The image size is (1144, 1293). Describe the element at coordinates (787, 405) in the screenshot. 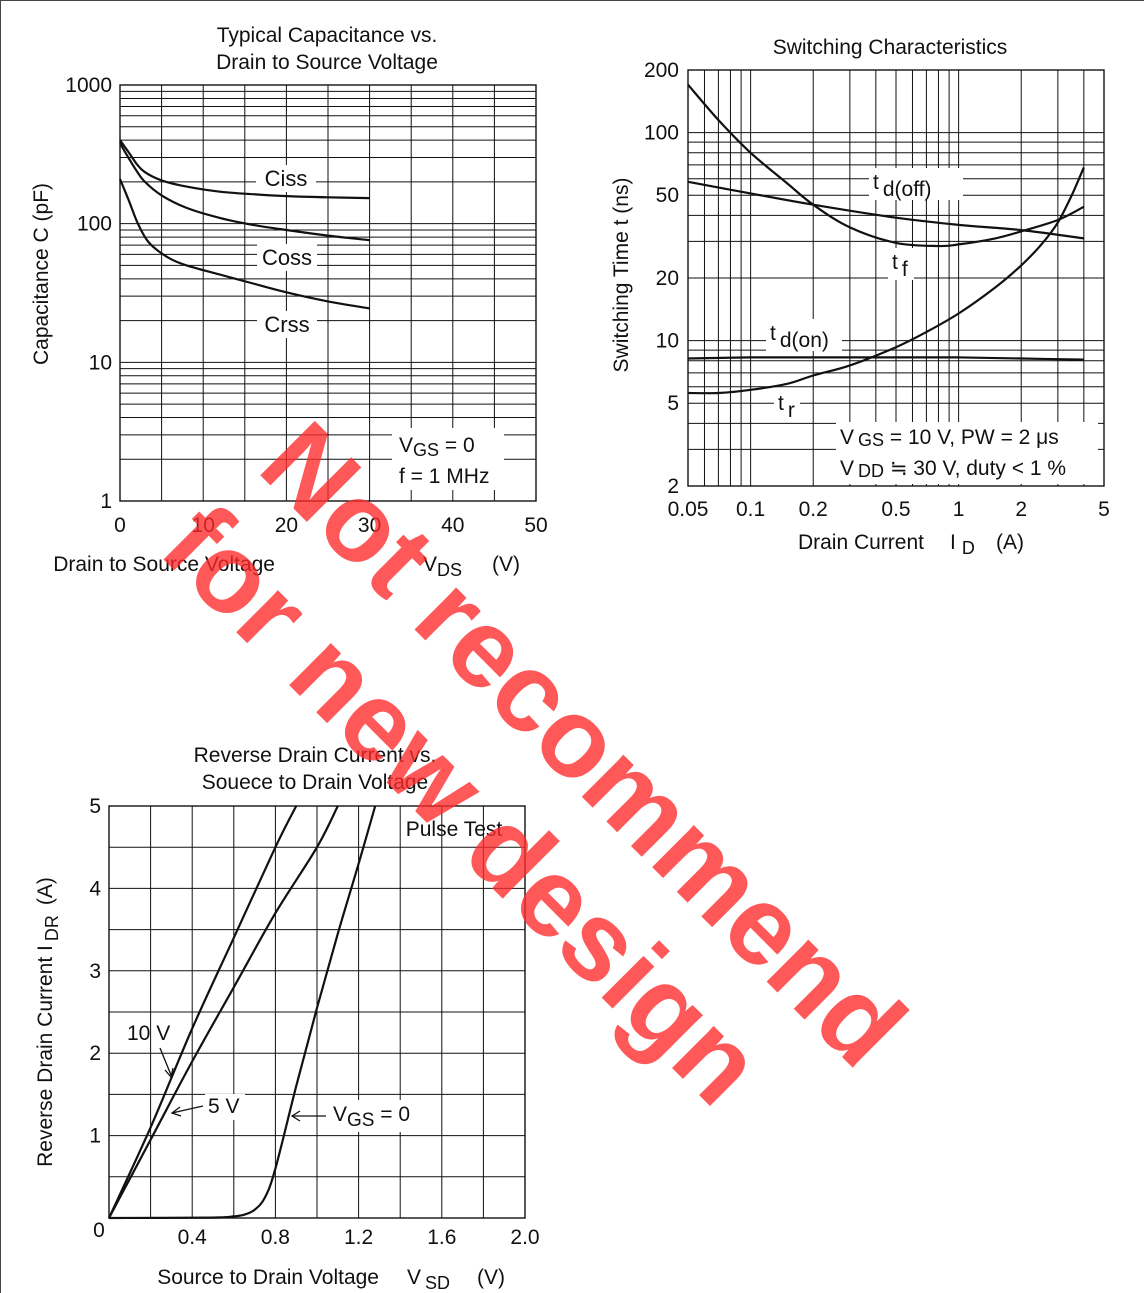

I see `switching-label-r-bg` at that location.